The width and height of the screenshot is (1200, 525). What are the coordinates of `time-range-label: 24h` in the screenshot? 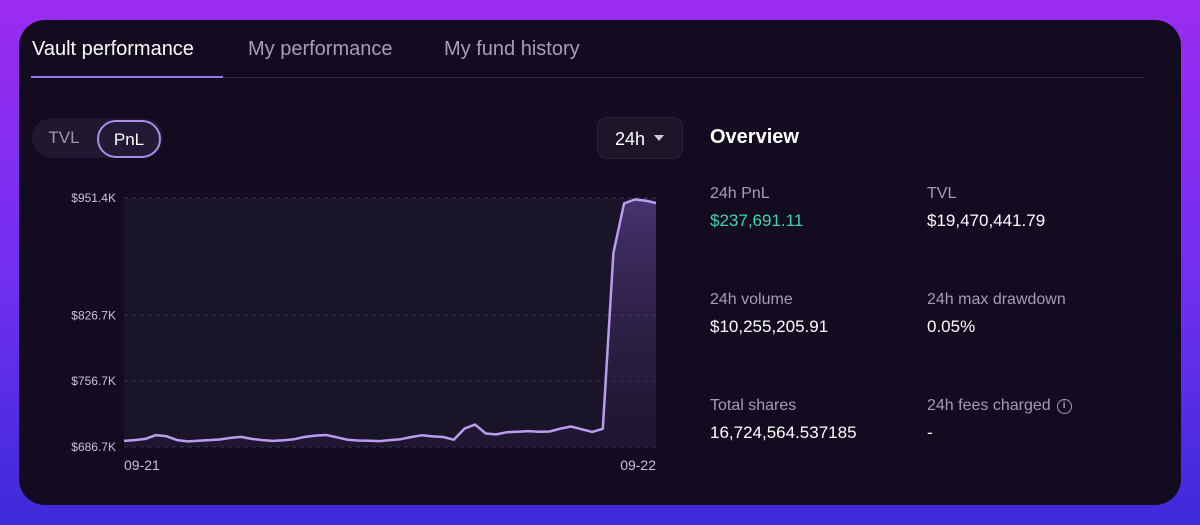 It's located at (630, 139).